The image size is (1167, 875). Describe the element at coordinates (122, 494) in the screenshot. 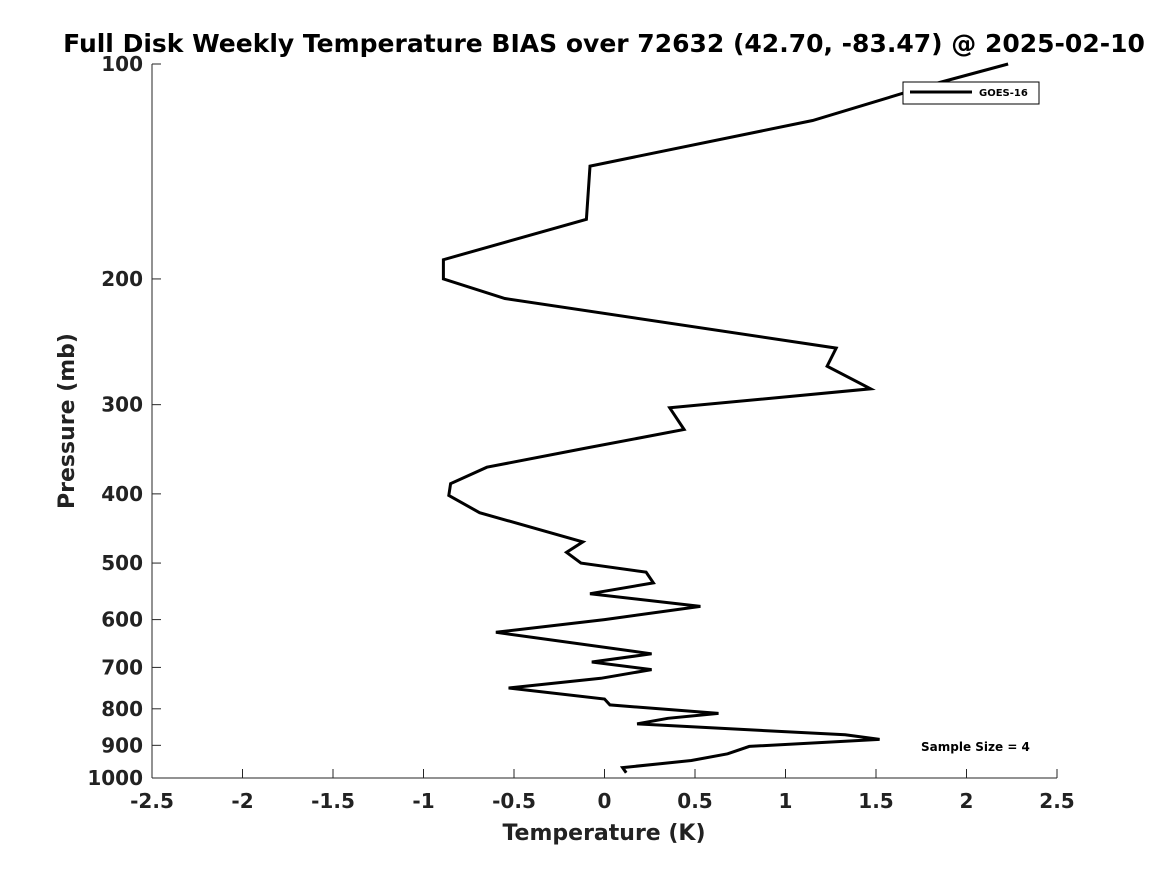

I see `y-tick-label: 400` at that location.